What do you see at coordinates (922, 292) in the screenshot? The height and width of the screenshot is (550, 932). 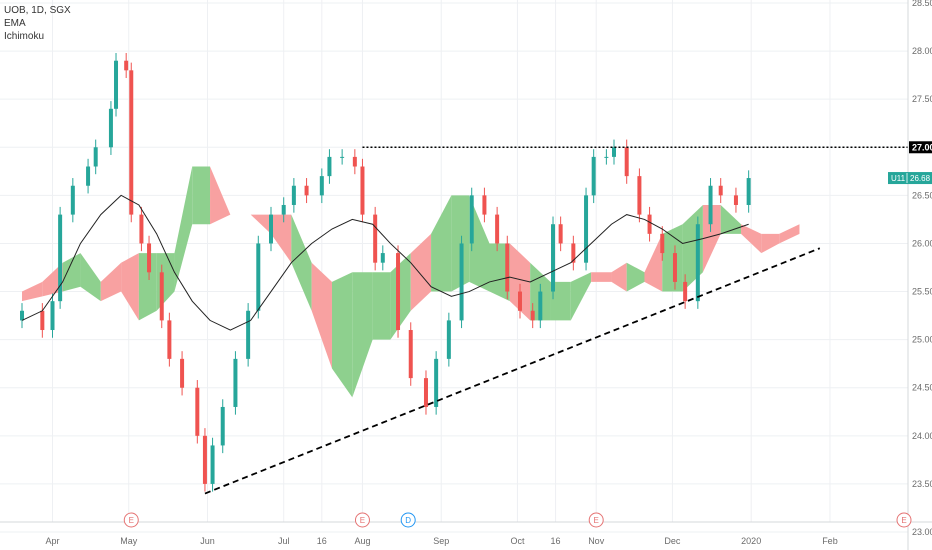 I see `y-tick-label: 25.50` at bounding box center [922, 292].